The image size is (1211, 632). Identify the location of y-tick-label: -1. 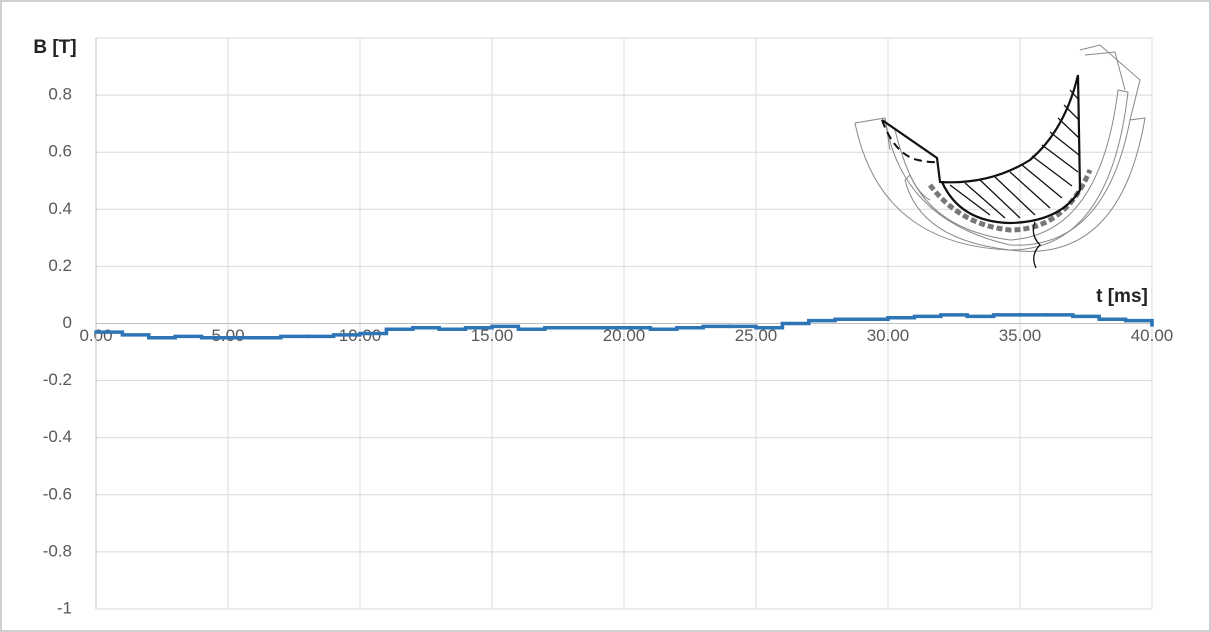
(64, 607).